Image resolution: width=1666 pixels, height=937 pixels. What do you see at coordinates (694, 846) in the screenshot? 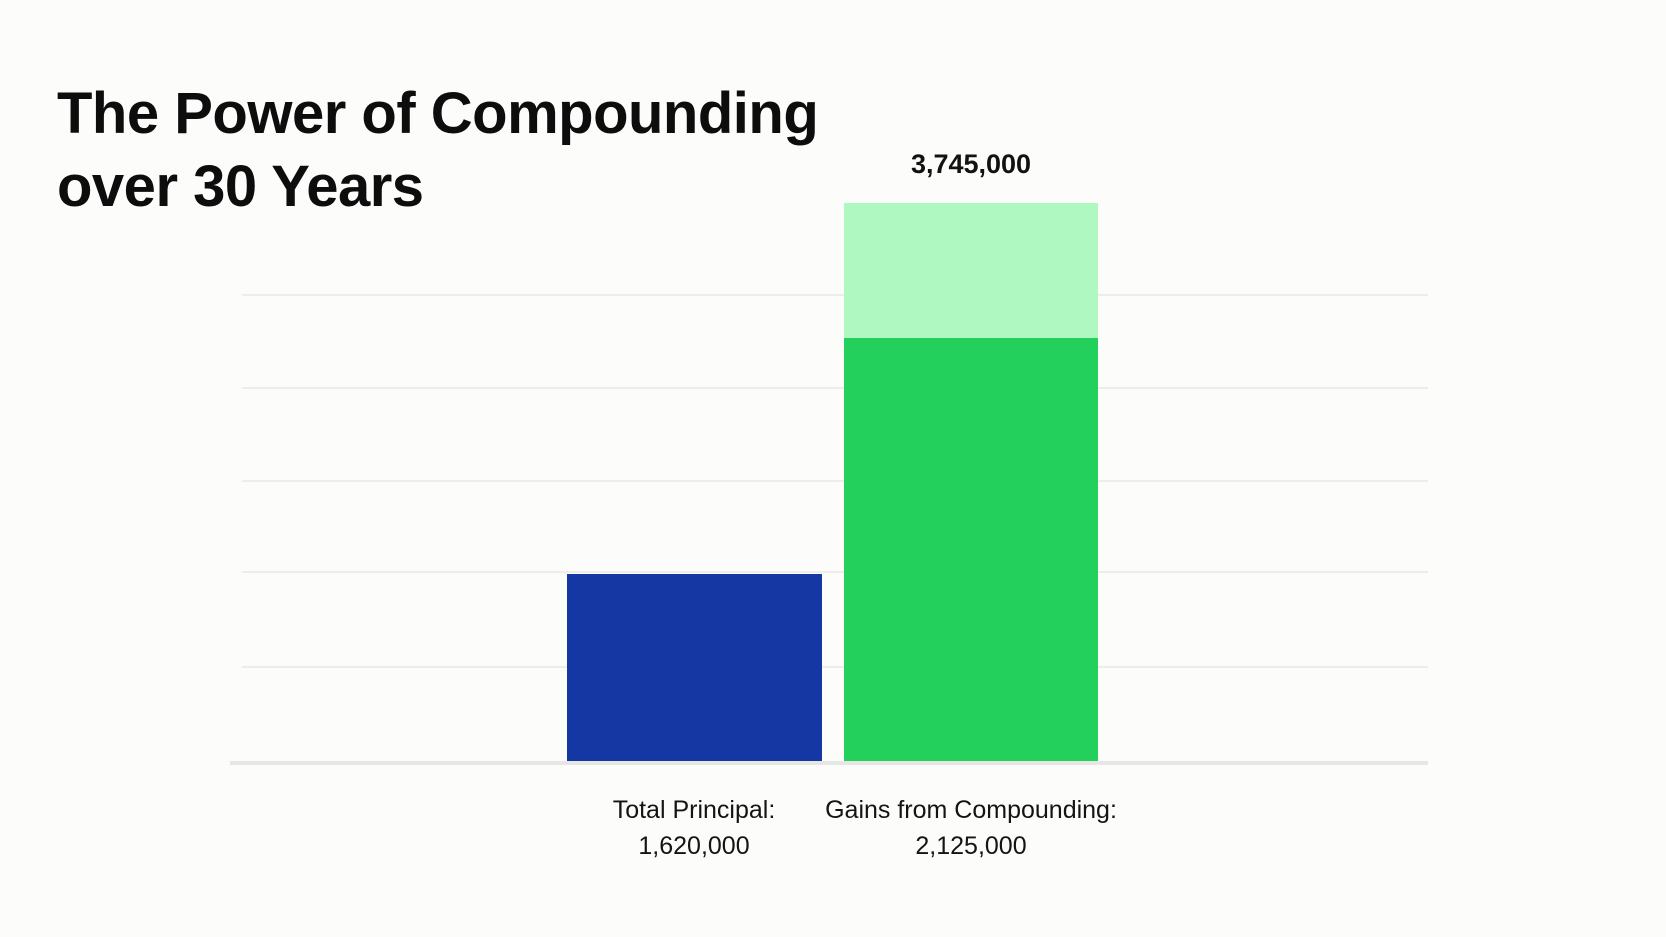
I see `category-value-total-principal: 1,620,000` at bounding box center [694, 846].